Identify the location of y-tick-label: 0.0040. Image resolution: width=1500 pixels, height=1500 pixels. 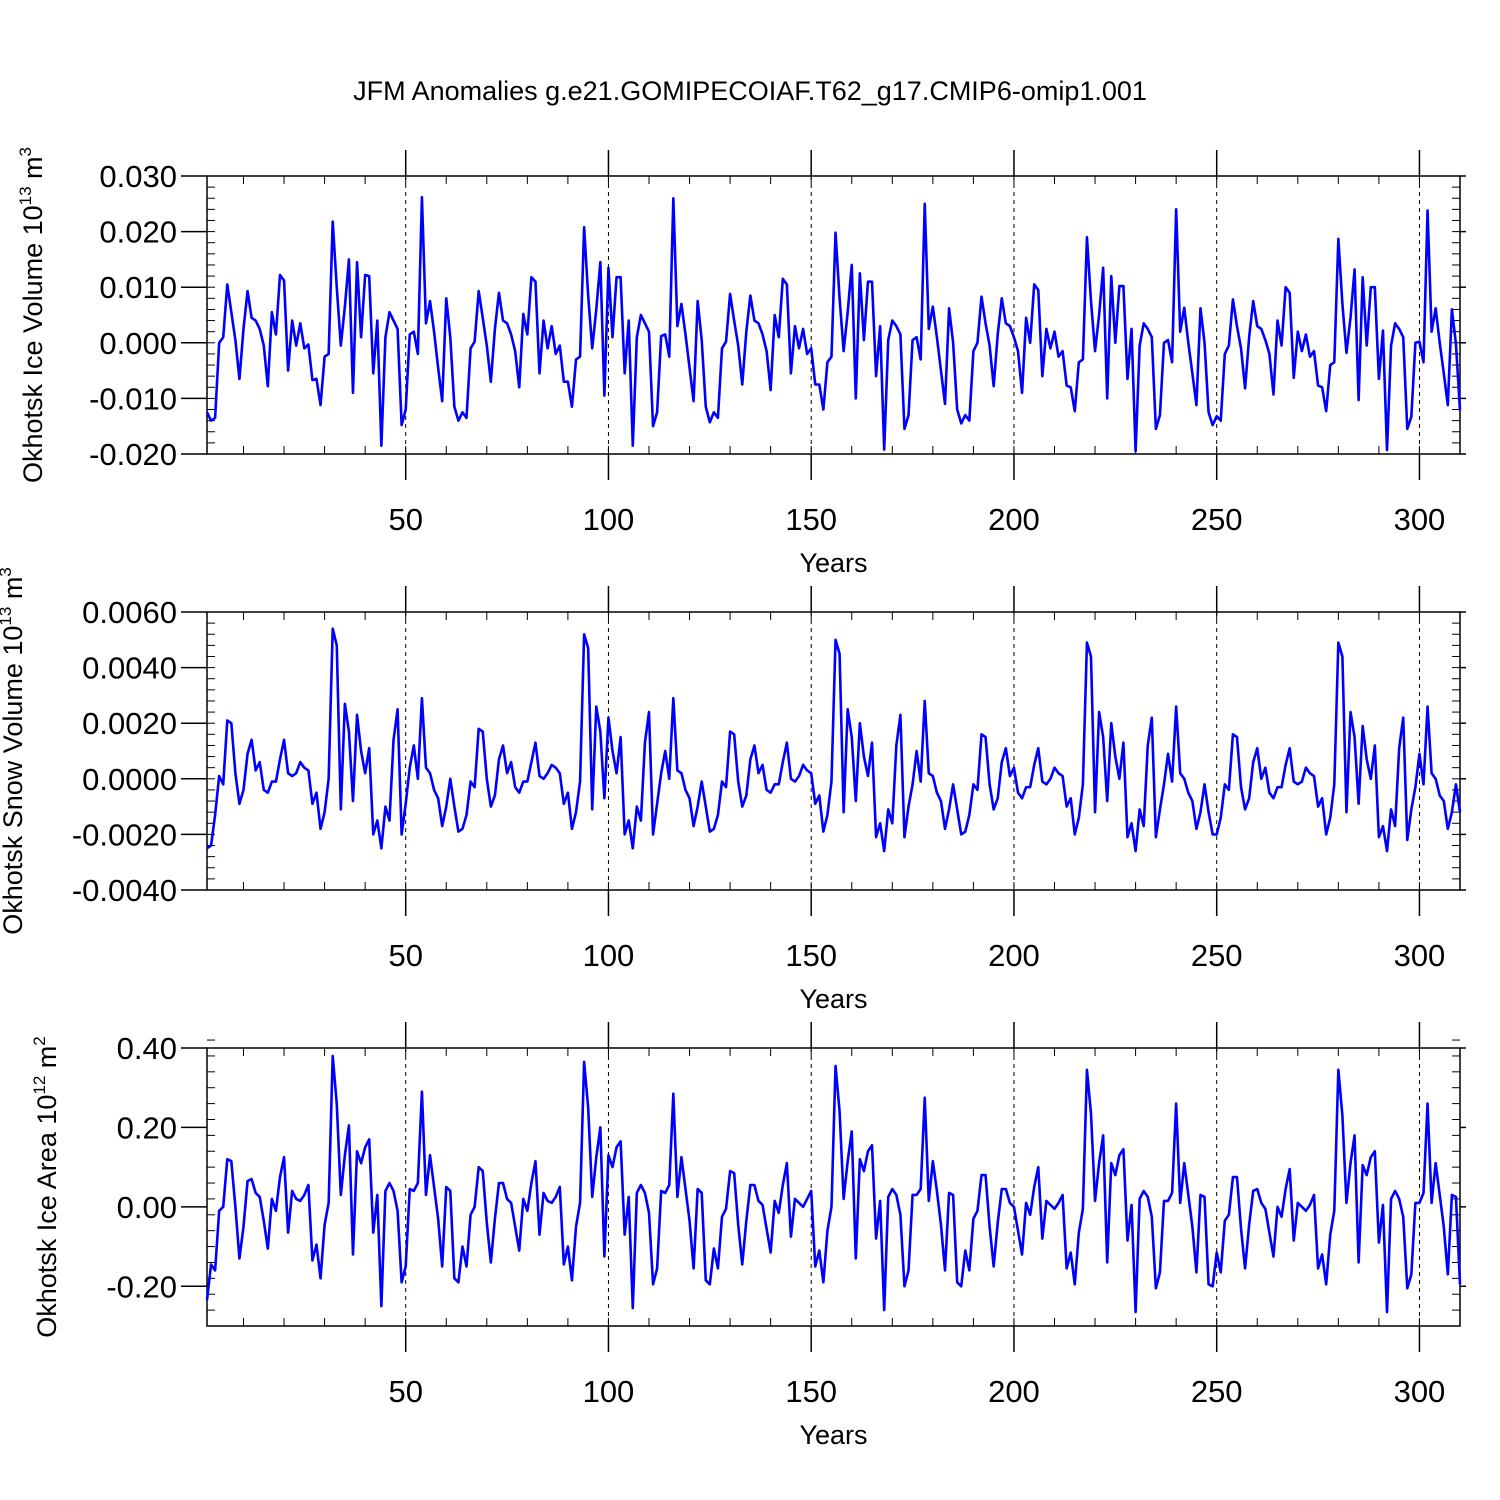
(129, 668).